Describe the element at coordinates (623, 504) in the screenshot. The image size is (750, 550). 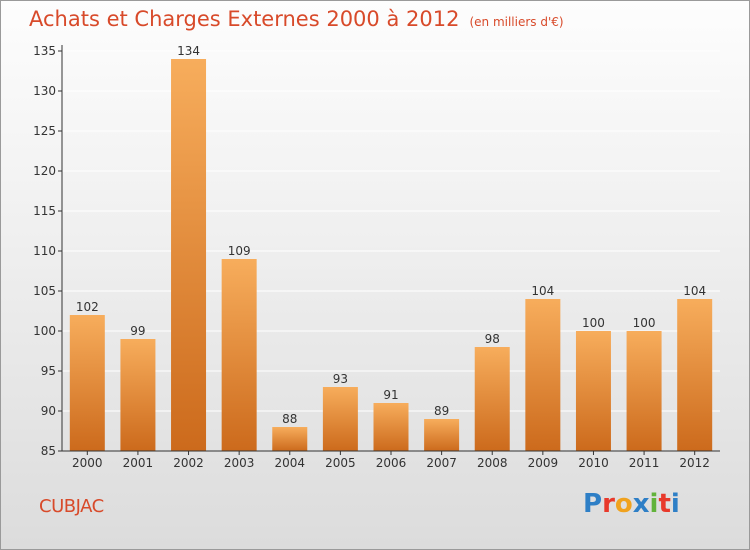
I see `logo-letter: o` at that location.